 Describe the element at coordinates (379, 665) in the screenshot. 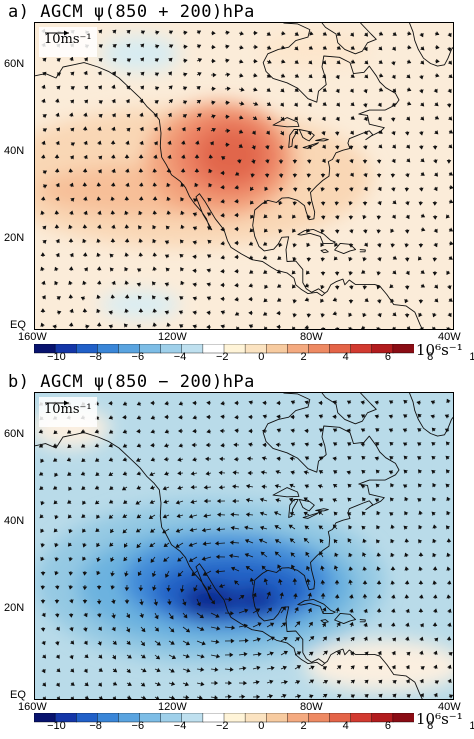

I see `contour-level-pos-b` at that location.